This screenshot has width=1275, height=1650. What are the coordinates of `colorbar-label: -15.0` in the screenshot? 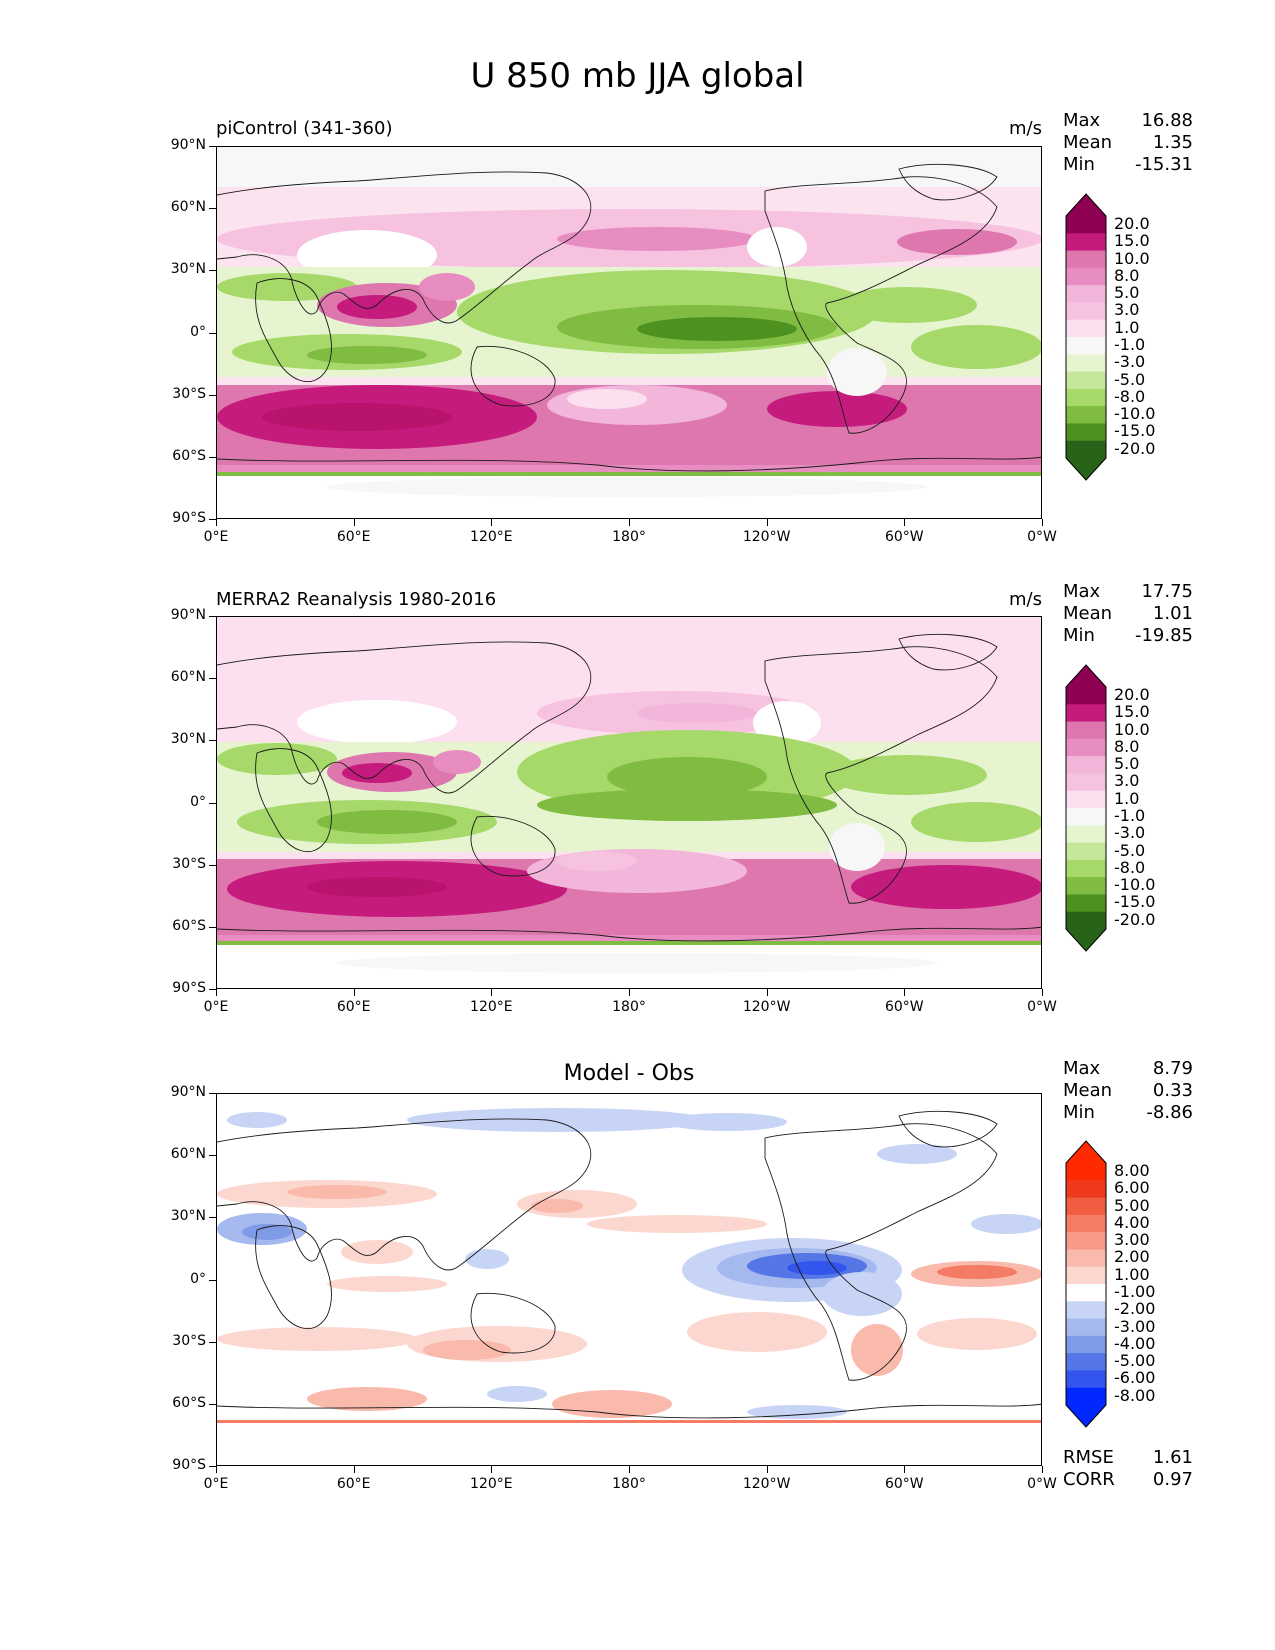 It's located at (1135, 431).